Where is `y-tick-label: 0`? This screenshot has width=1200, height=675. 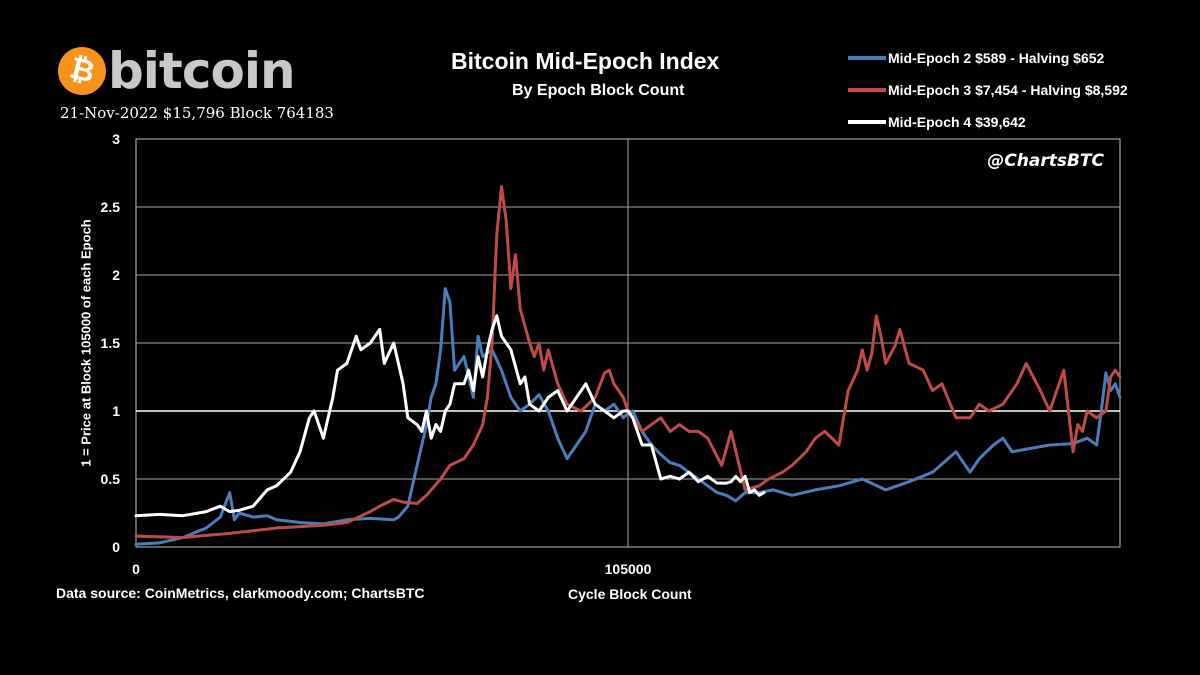 y-tick-label: 0 is located at coordinates (116, 547).